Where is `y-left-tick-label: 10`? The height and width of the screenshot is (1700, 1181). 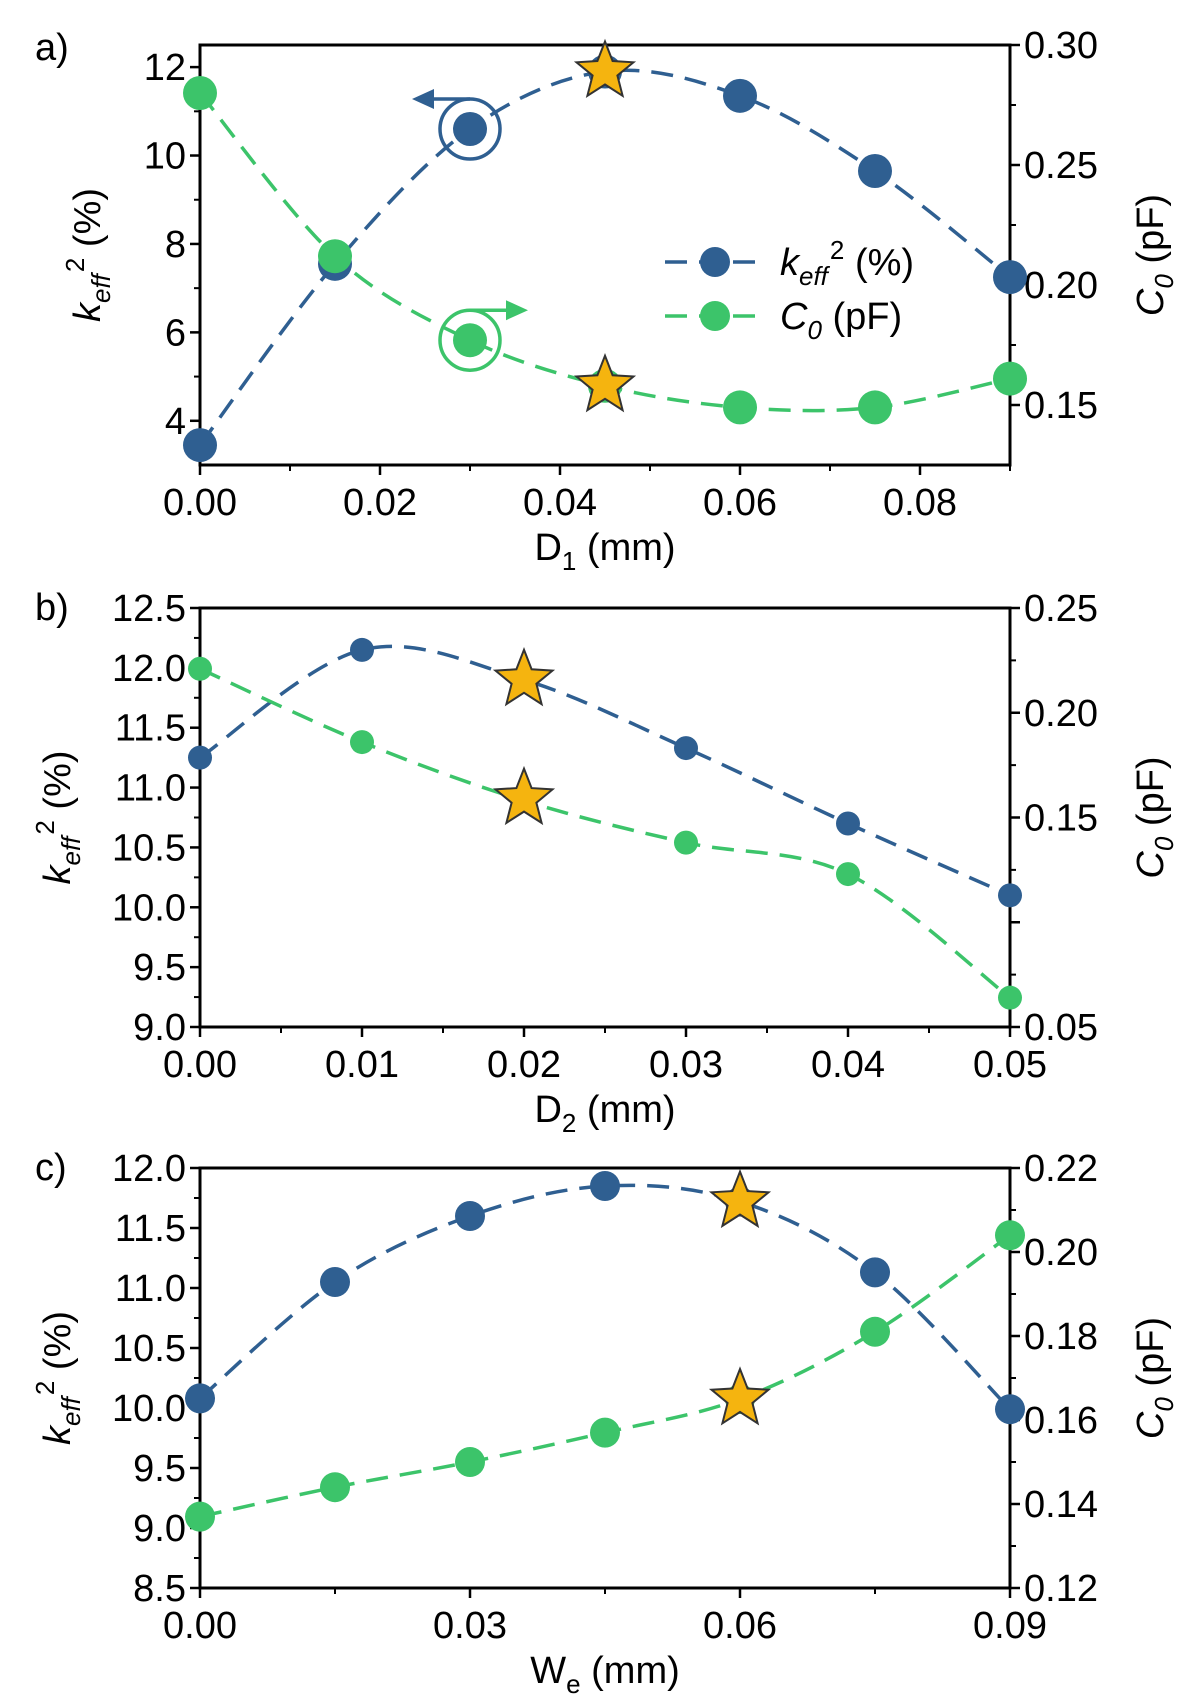
y-left-tick-label: 10 is located at coordinates (165, 157).